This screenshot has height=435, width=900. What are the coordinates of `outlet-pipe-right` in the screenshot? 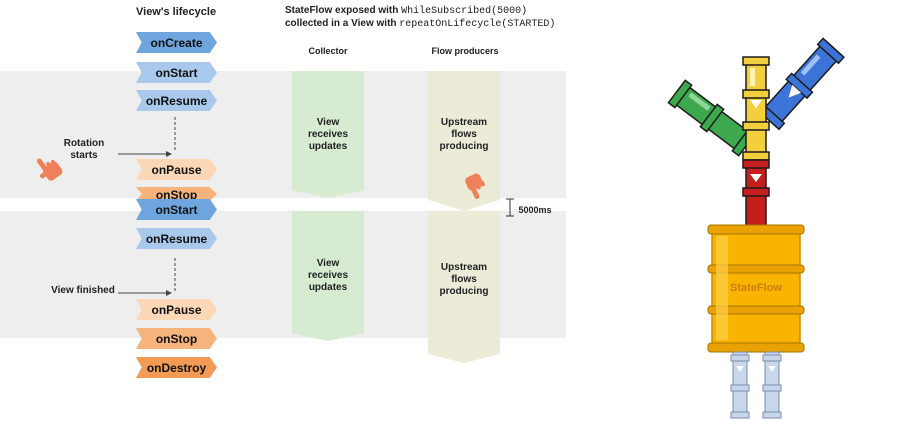 It's located at (772, 385).